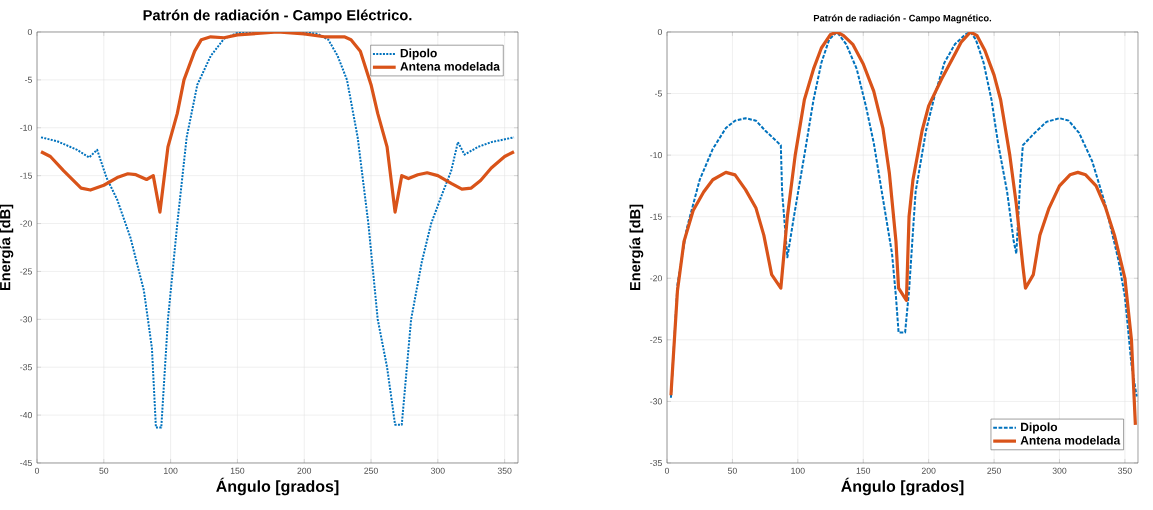 This screenshot has width=1153, height=510. What do you see at coordinates (902, 19) in the screenshot?
I see `chart-title: Patrón de radiación - Campo Magnético.` at bounding box center [902, 19].